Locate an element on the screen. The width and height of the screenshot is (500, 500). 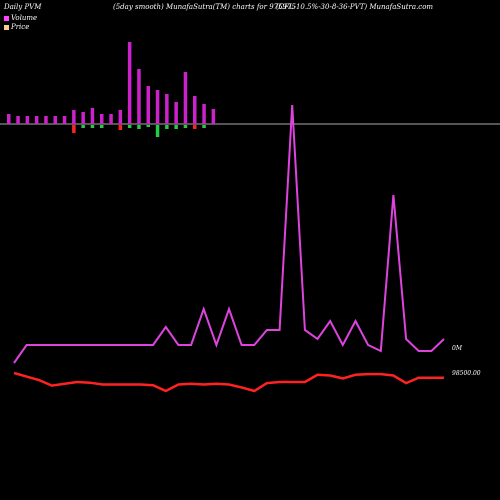
volume-axis-label: 0M is located at coordinates (457, 348).